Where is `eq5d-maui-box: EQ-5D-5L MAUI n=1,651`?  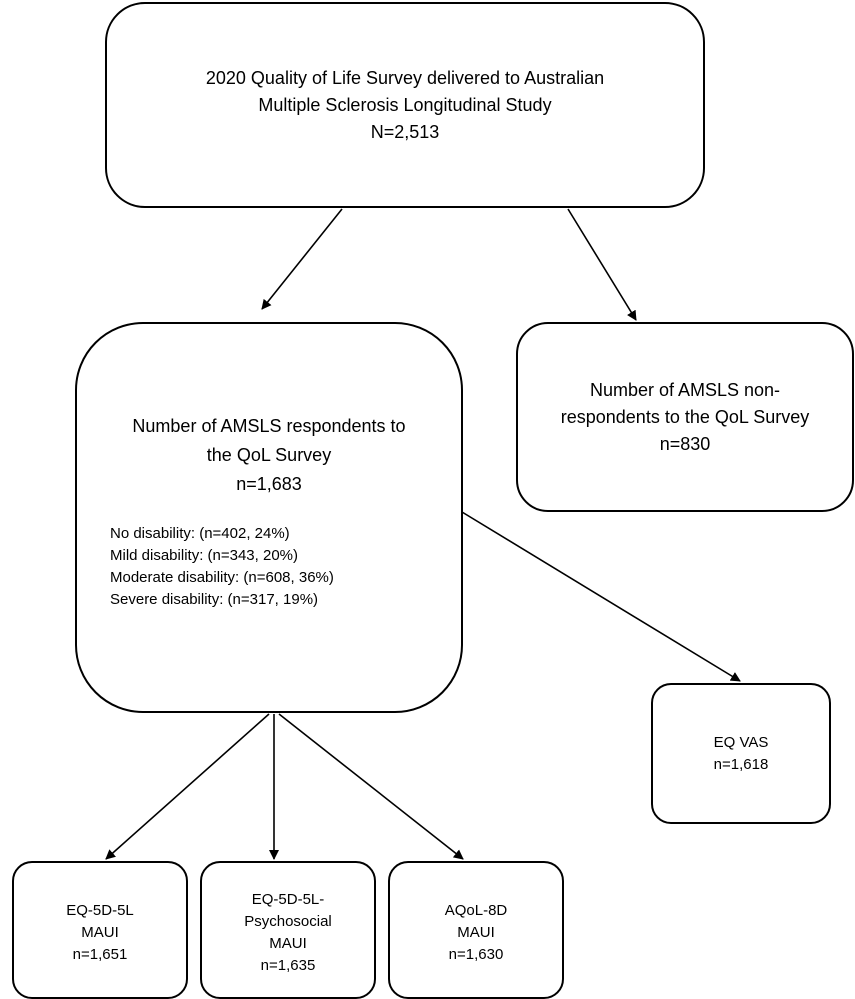
eq5d-maui-box: EQ-5D-5L MAUI n=1,651 is located at coordinates (100, 930).